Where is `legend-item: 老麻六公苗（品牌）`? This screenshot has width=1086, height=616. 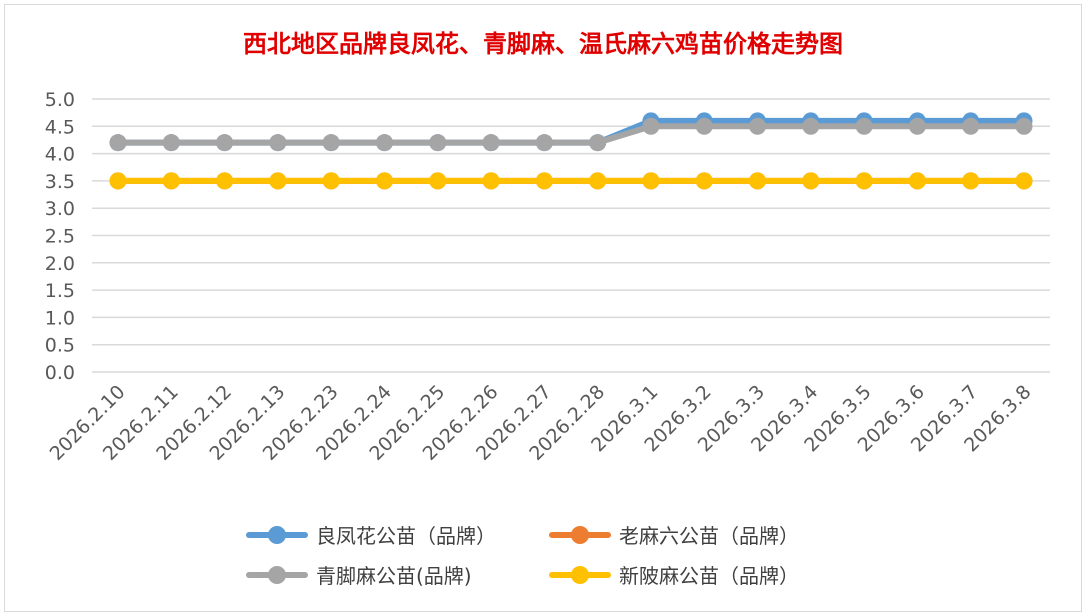 legend-item: 老麻六公苗（品牌） is located at coordinates (674, 534).